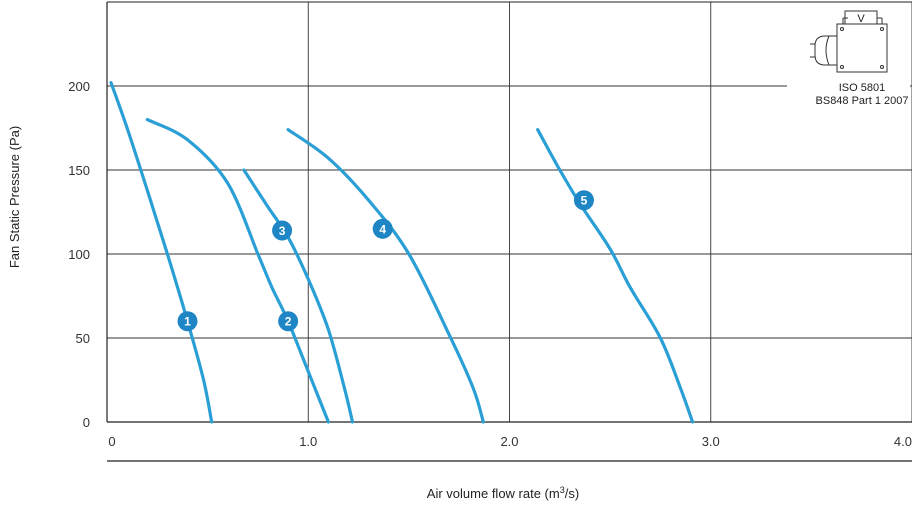  What do you see at coordinates (562, 490) in the screenshot?
I see `x-axis-title-superscript: 3` at bounding box center [562, 490].